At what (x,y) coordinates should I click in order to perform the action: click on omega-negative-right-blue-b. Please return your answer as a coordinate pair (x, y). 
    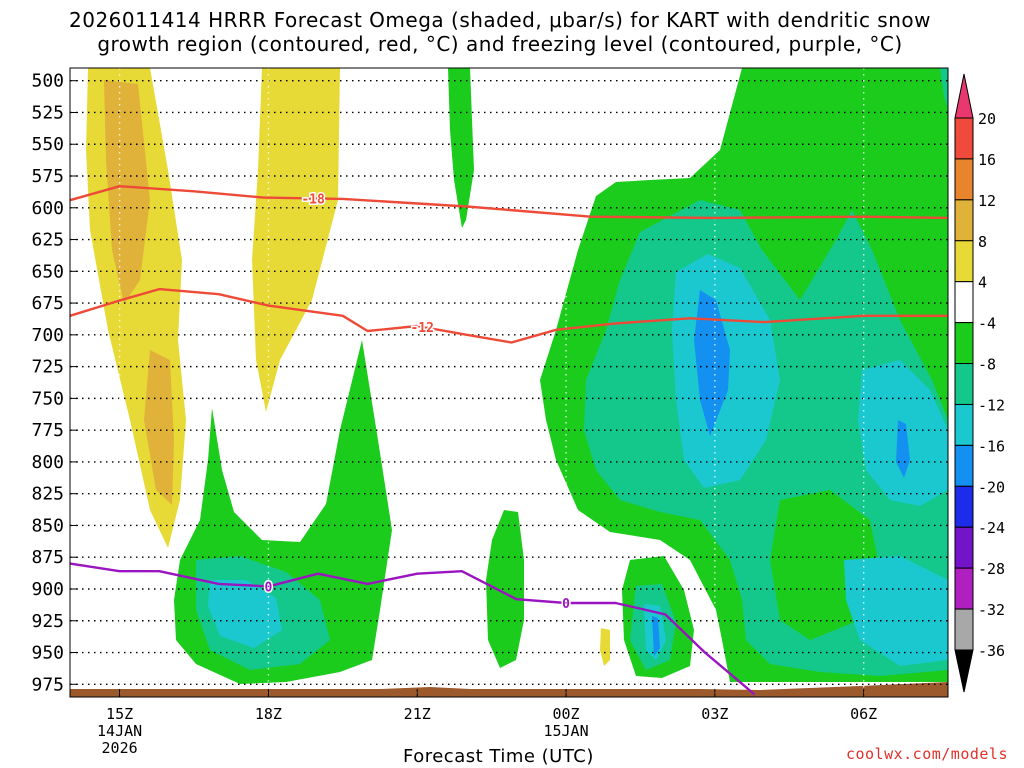
    Looking at the image, I should click on (903, 449).